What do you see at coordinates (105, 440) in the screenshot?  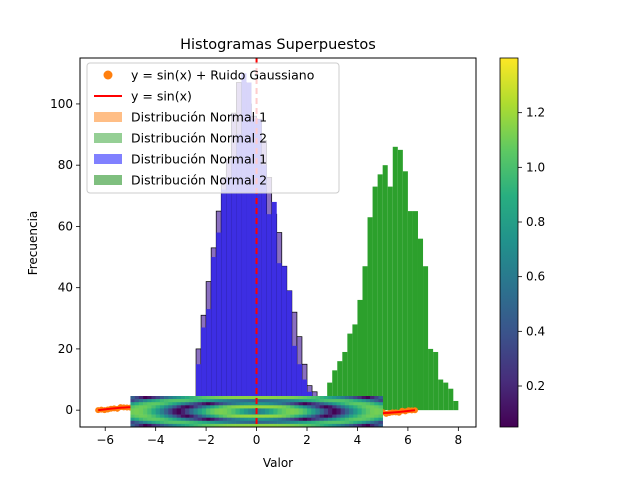 I see `x-tick-label: −6` at bounding box center [105, 440].